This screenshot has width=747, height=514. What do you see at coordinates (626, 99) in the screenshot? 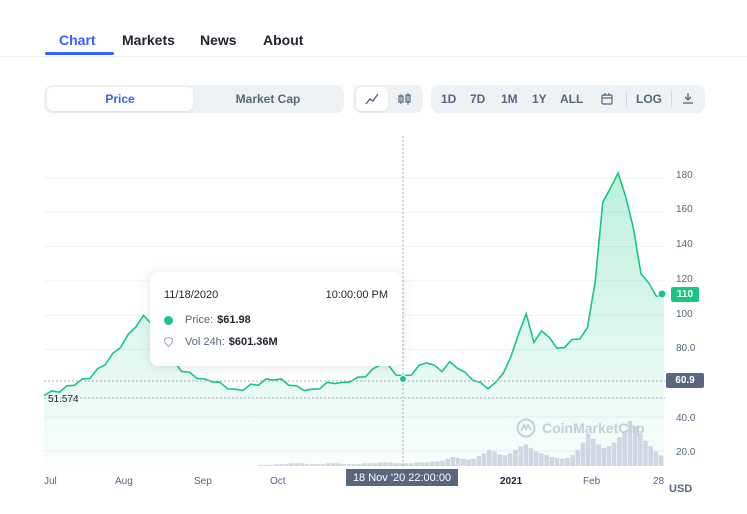
I see `toolbar-divider` at bounding box center [626, 99].